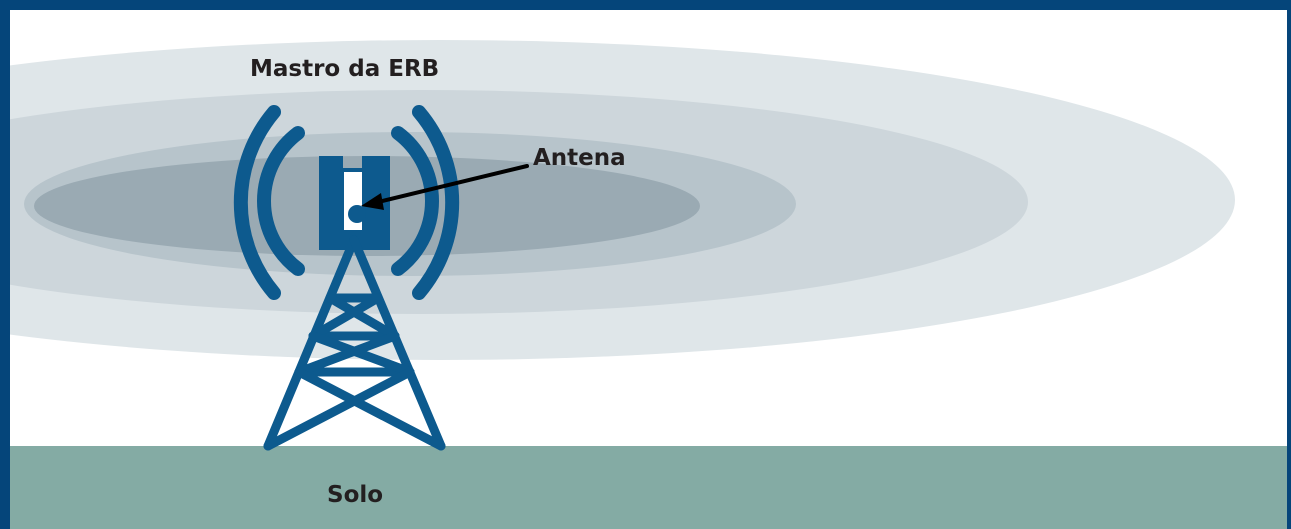  Describe the element at coordinates (1289, 264) in the screenshot. I see `frame-border-right` at that location.